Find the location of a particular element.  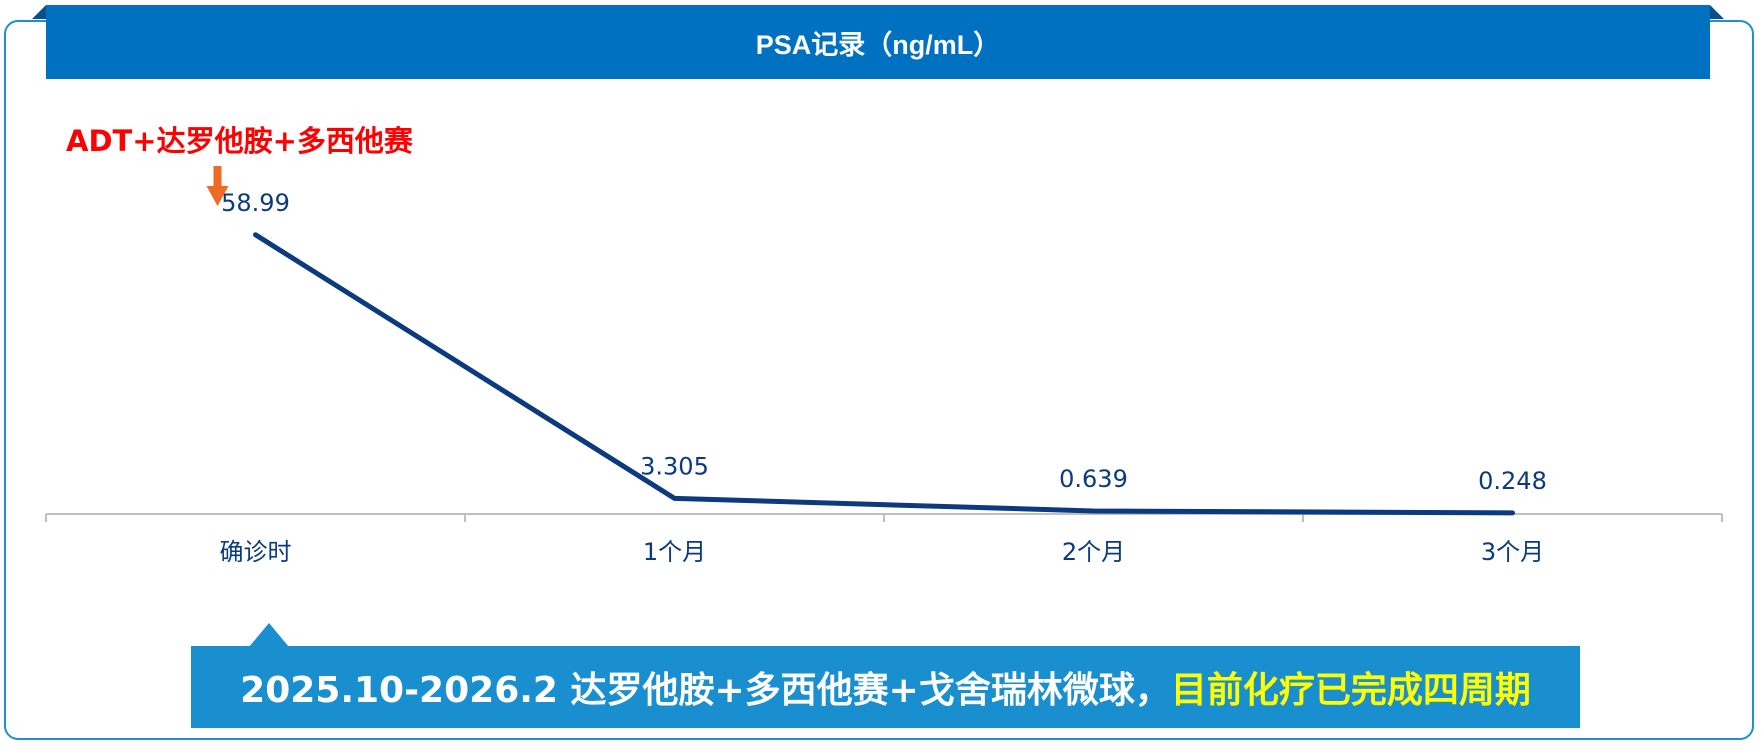

data-label: 0.639 is located at coordinates (1093, 479).